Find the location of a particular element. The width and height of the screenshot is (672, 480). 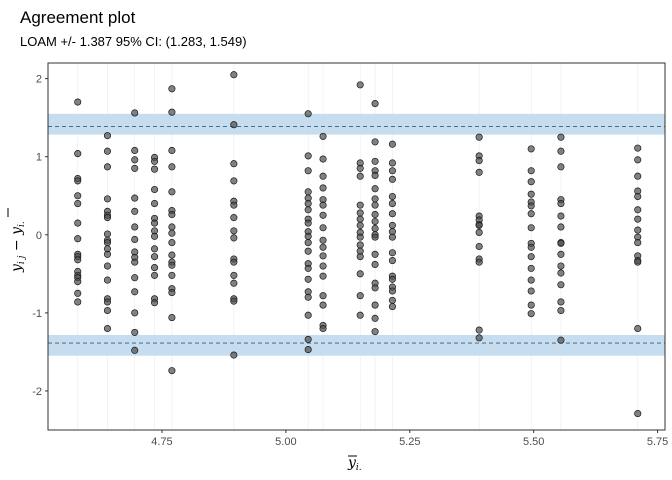

x-axis-title: yi. is located at coordinates (354, 464).